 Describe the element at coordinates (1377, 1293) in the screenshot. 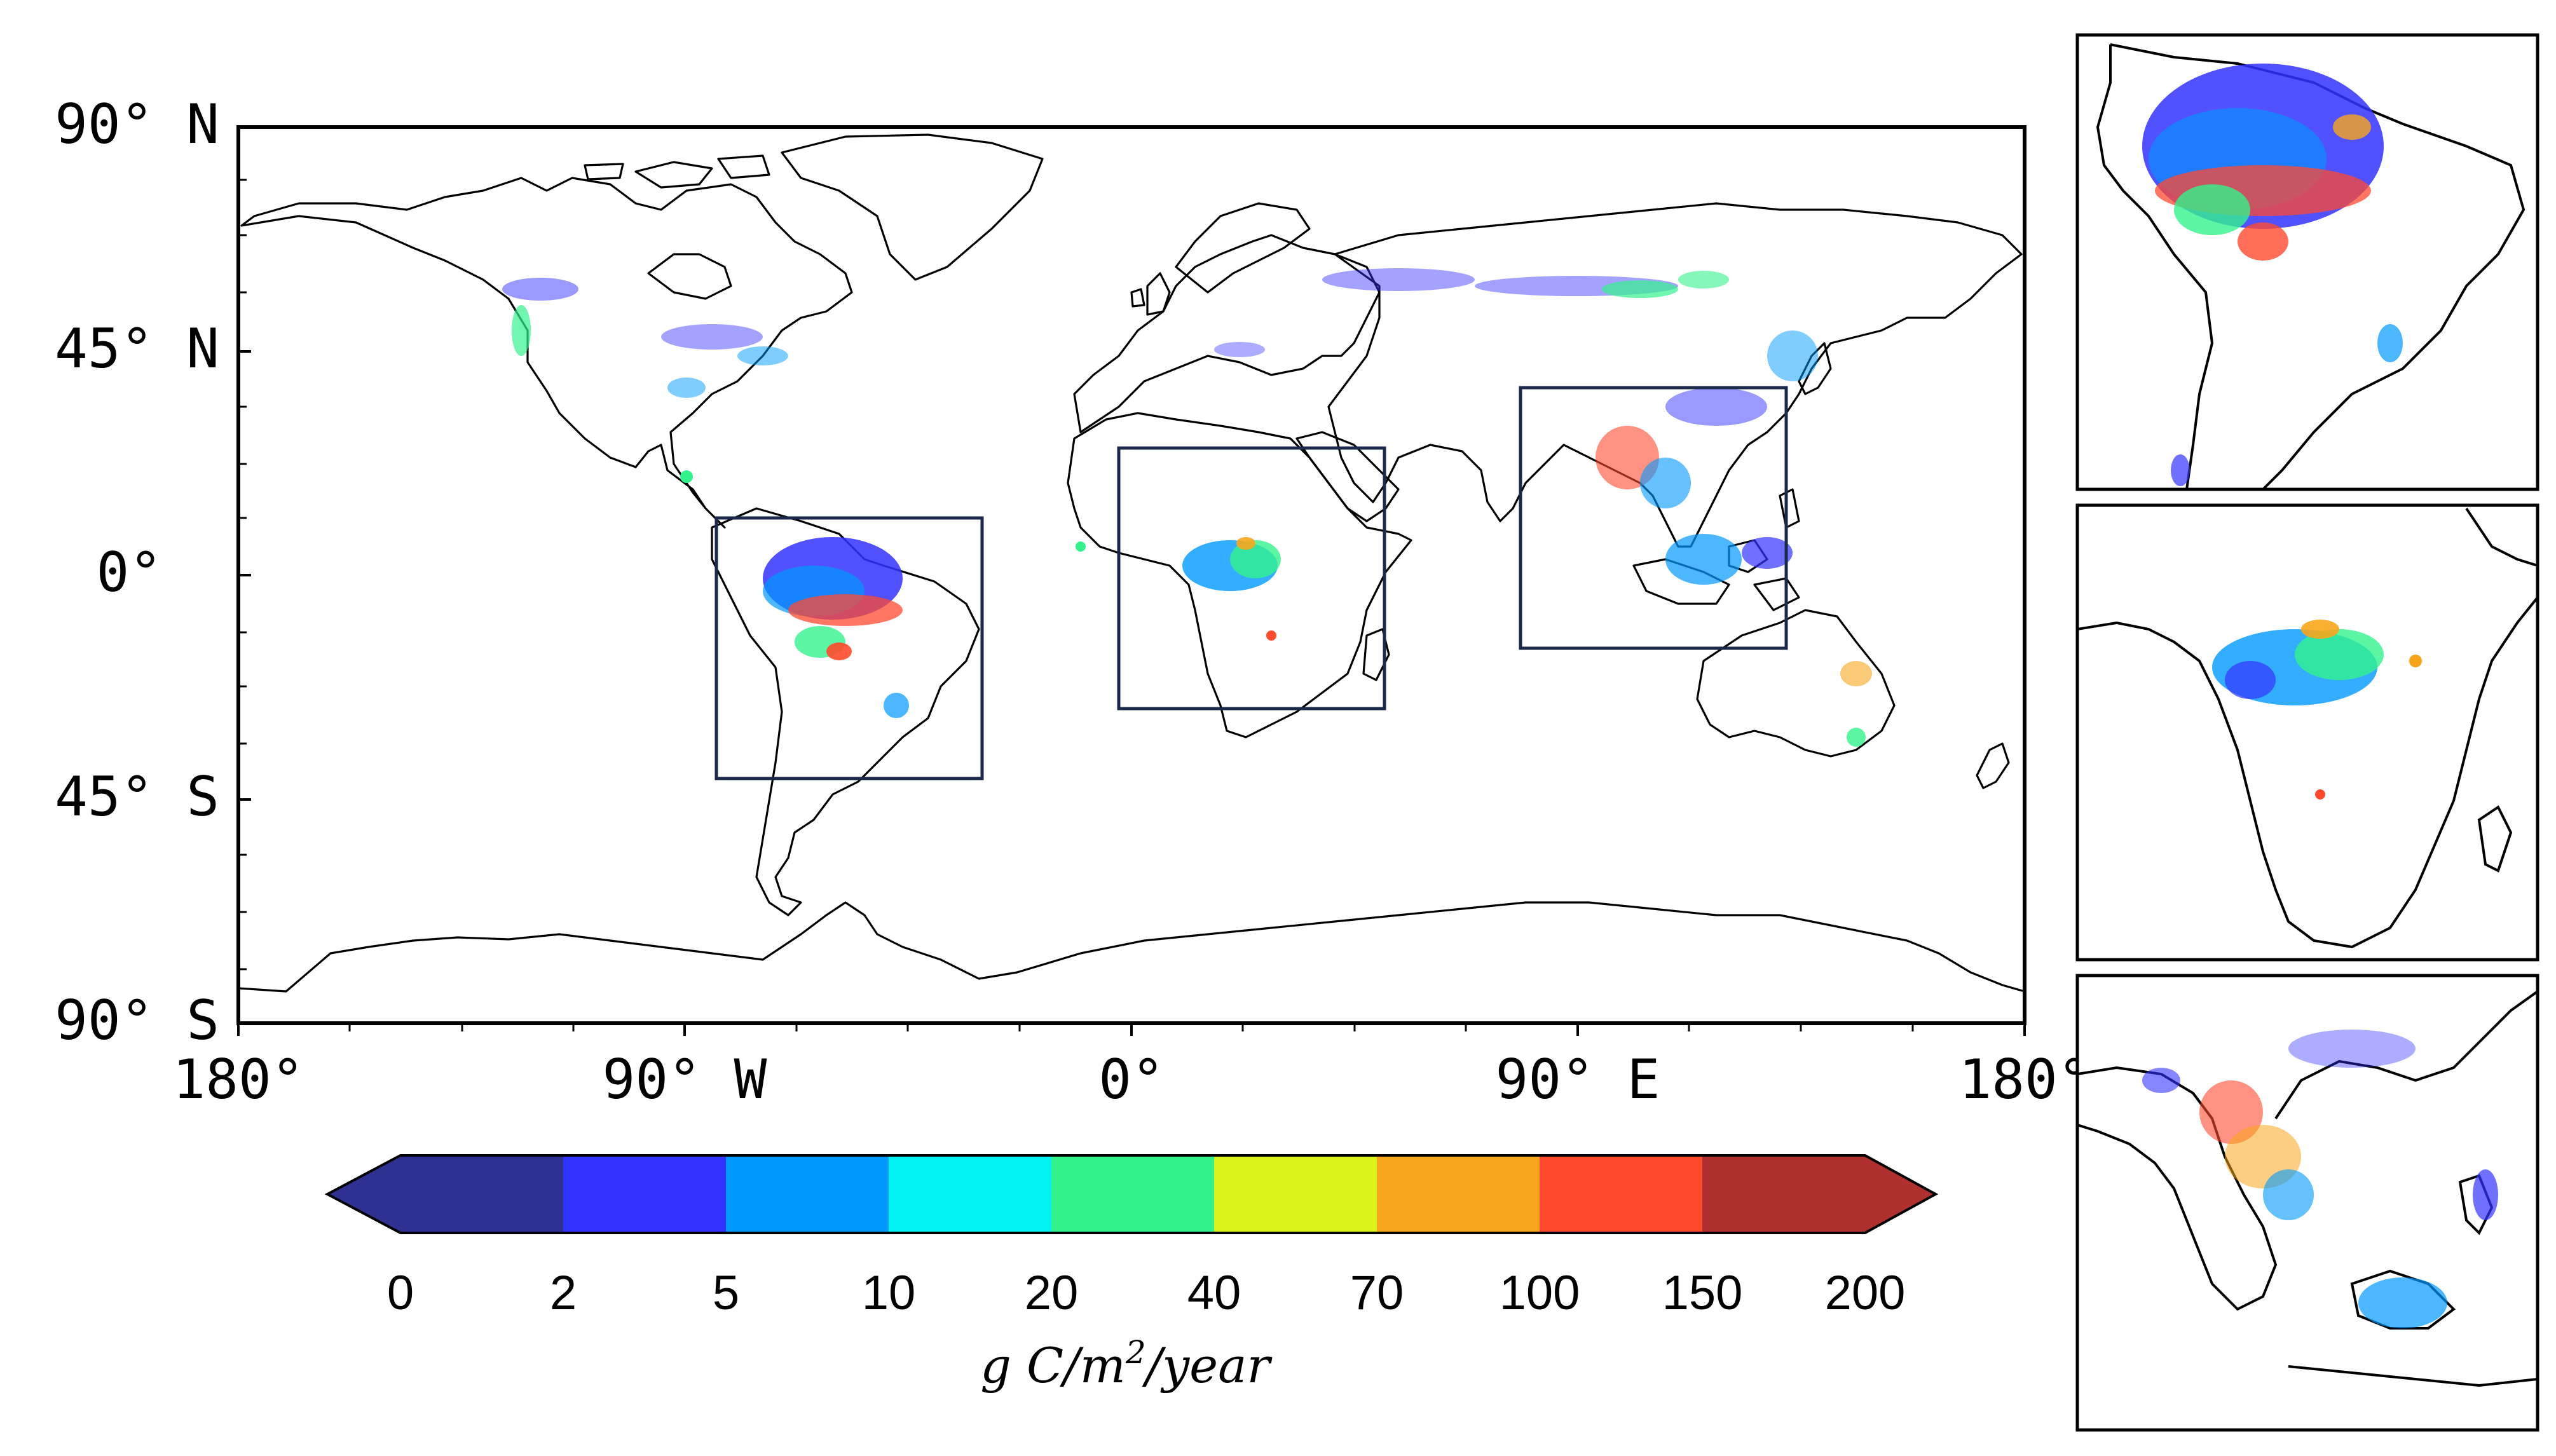

I see `colorbar-tick-label: 70` at that location.